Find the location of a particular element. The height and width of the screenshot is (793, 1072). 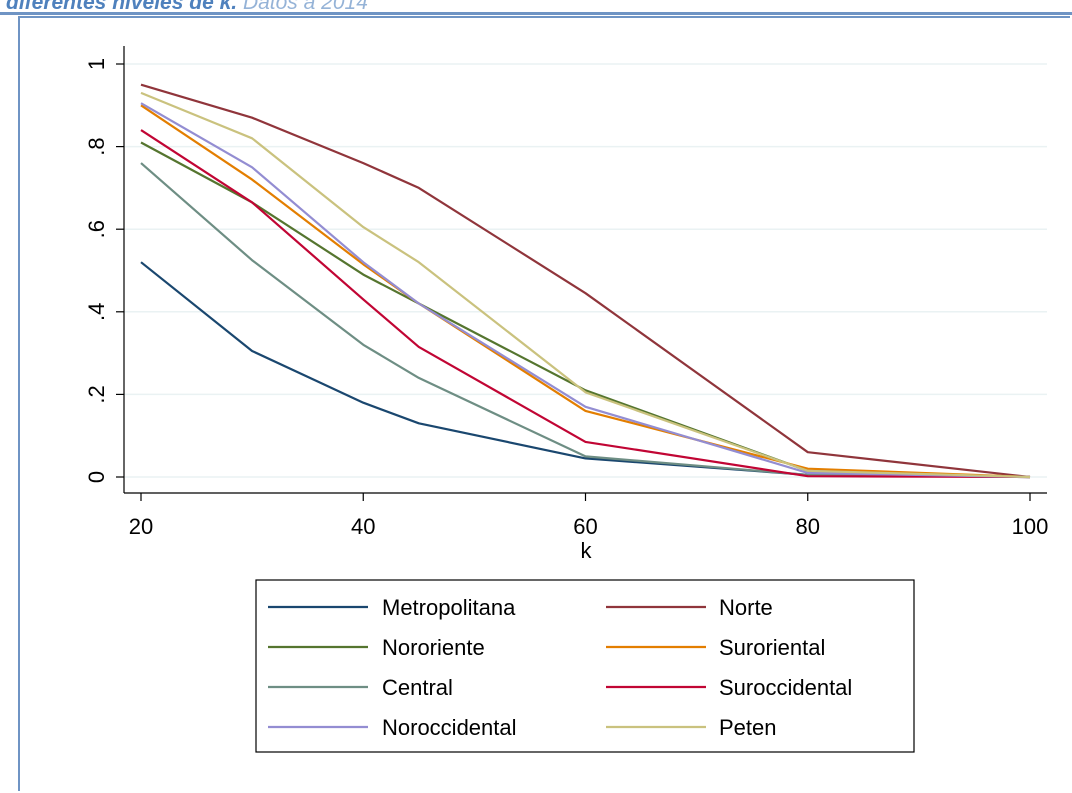

x-tick-label: 80 is located at coordinates (808, 526).